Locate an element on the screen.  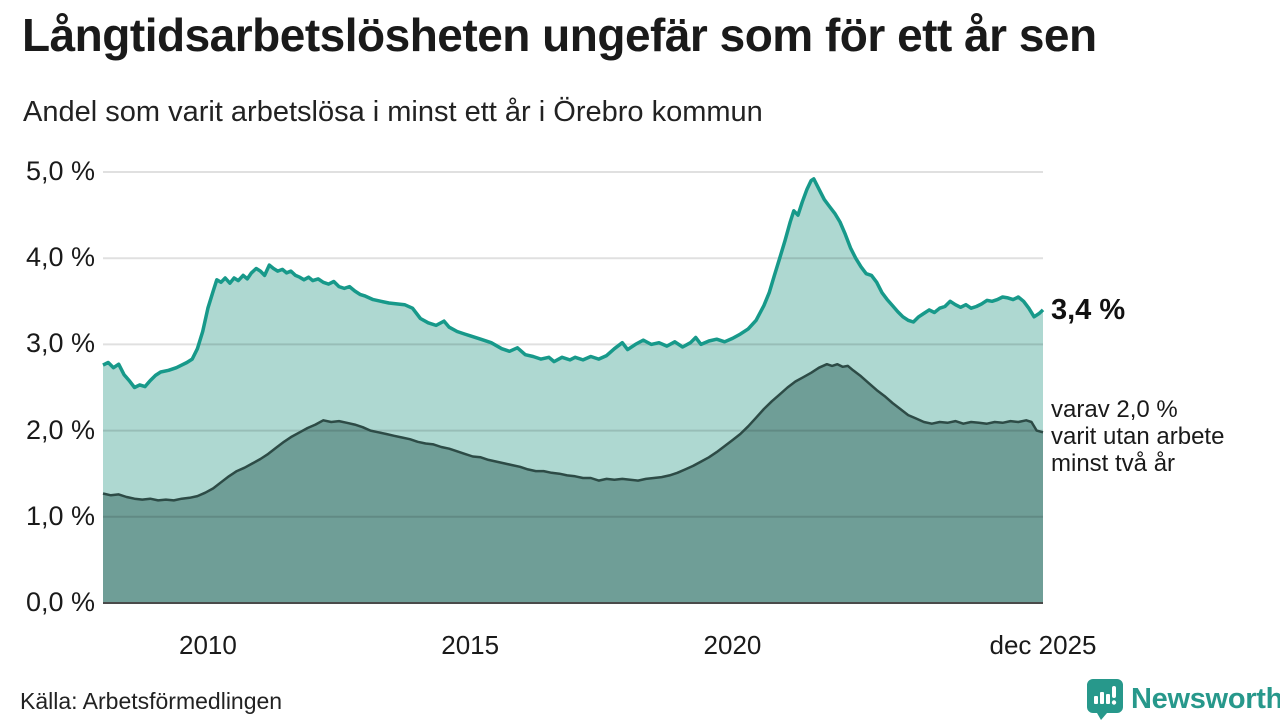
series-2-line is located at coordinates (573, 432).